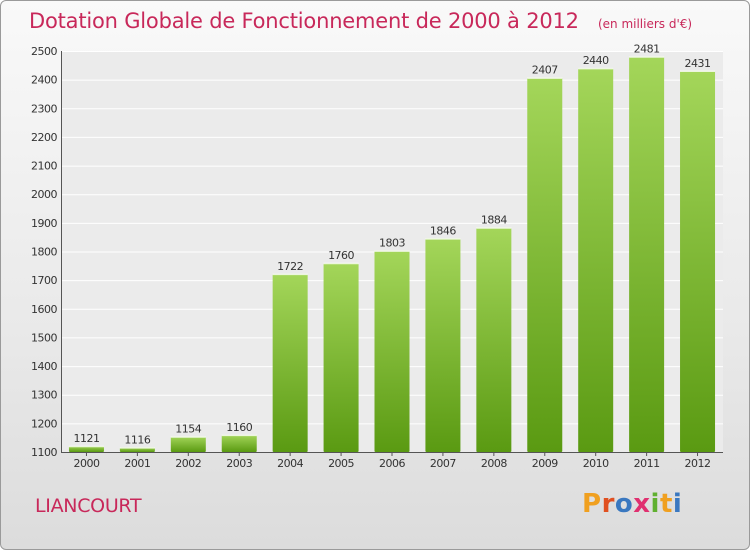 Image resolution: width=750 pixels, height=550 pixels. I want to click on y-tick-label: 1300, so click(44, 395).